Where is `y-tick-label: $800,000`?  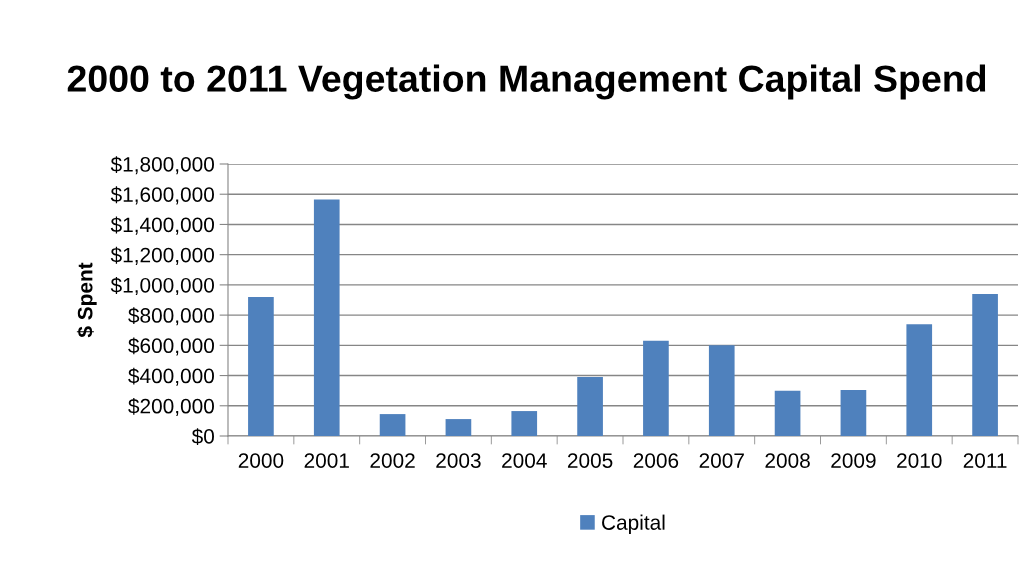
y-tick-label: $800,000 is located at coordinates (171, 316).